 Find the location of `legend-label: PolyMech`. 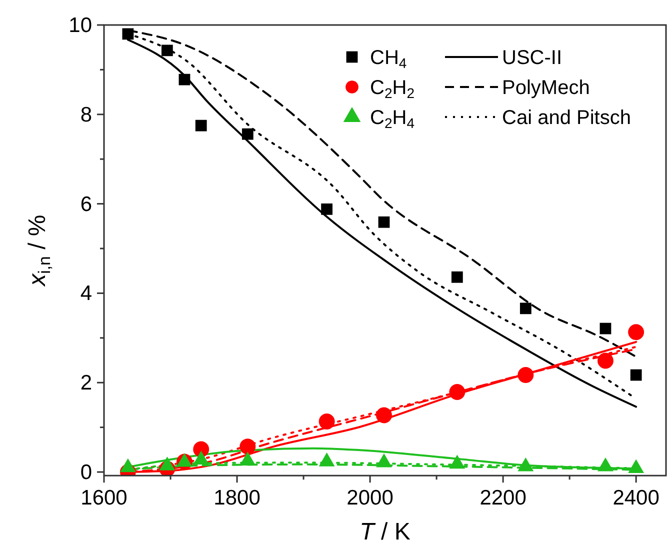

legend-label: PolyMech is located at coordinates (546, 88).